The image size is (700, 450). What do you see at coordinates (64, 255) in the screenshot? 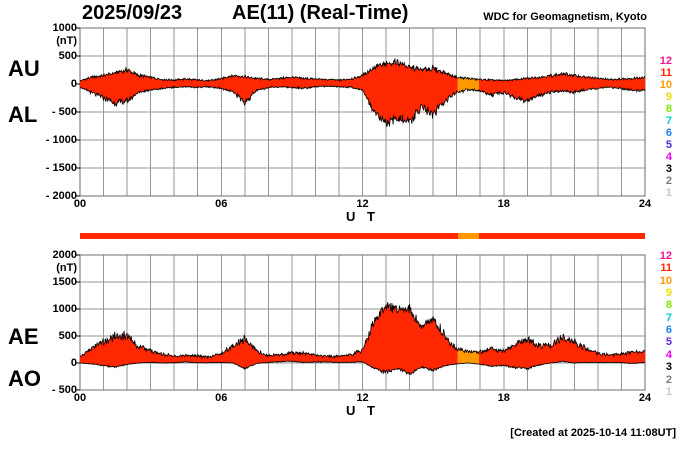
I see `ytick-label: 2000` at bounding box center [64, 255].